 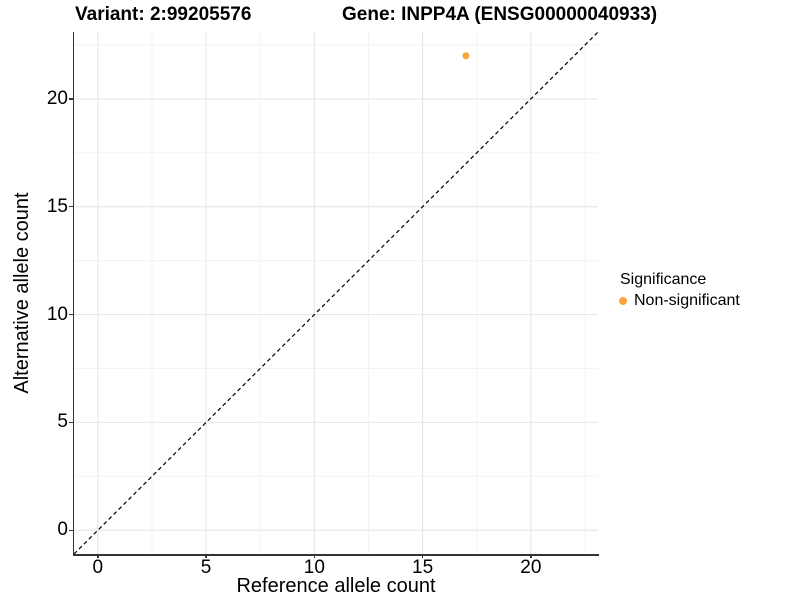 What do you see at coordinates (314, 567) in the screenshot?
I see `x-tick-label: 10` at bounding box center [314, 567].